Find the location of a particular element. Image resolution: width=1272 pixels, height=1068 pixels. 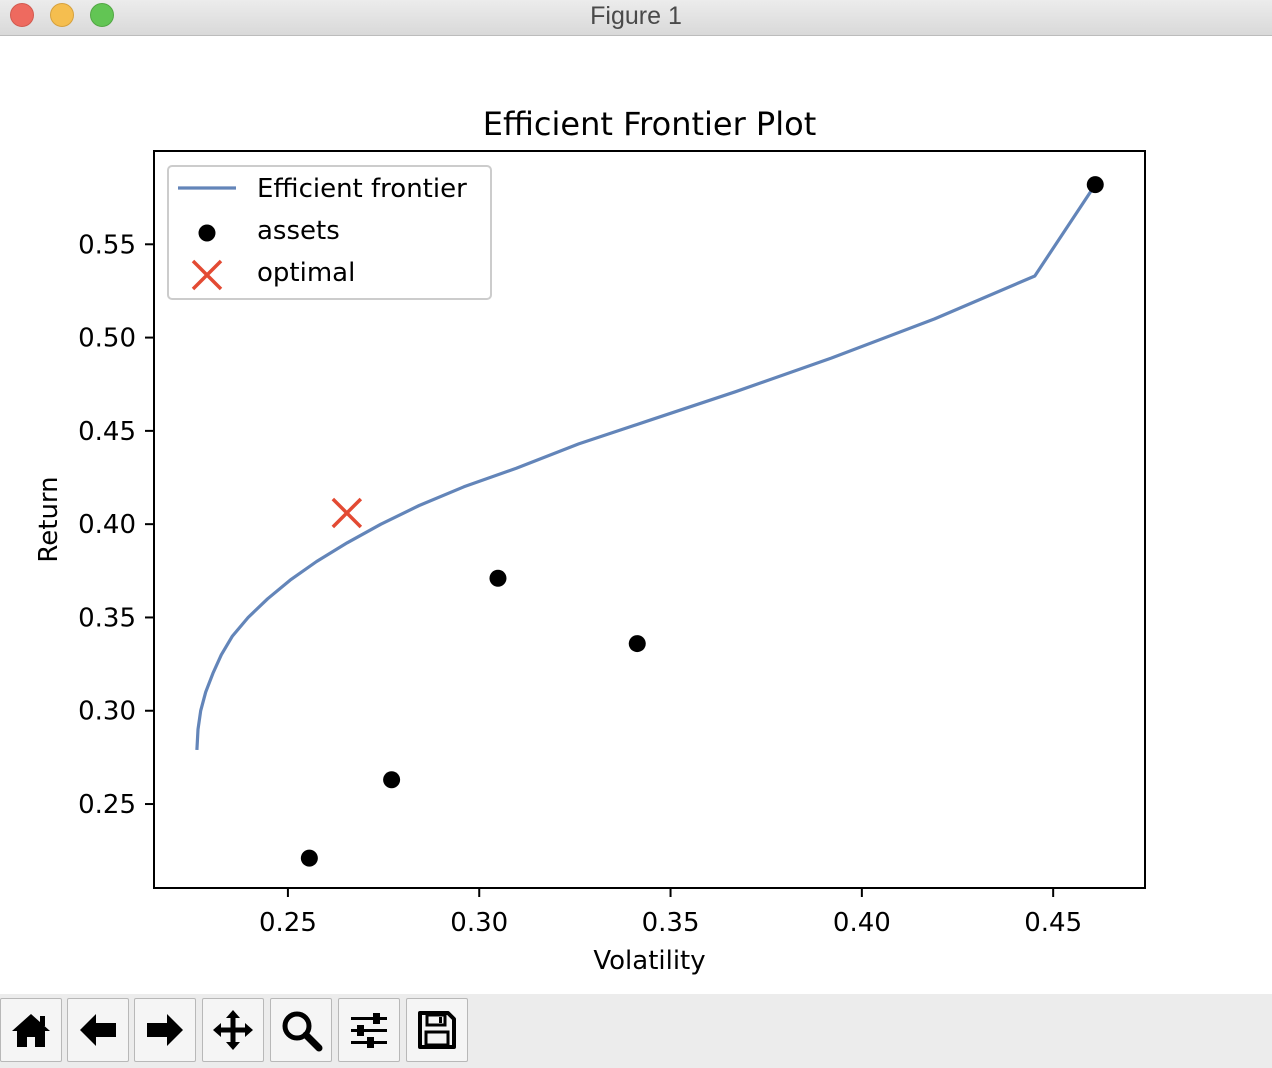

pan-button is located at coordinates (233, 1030).